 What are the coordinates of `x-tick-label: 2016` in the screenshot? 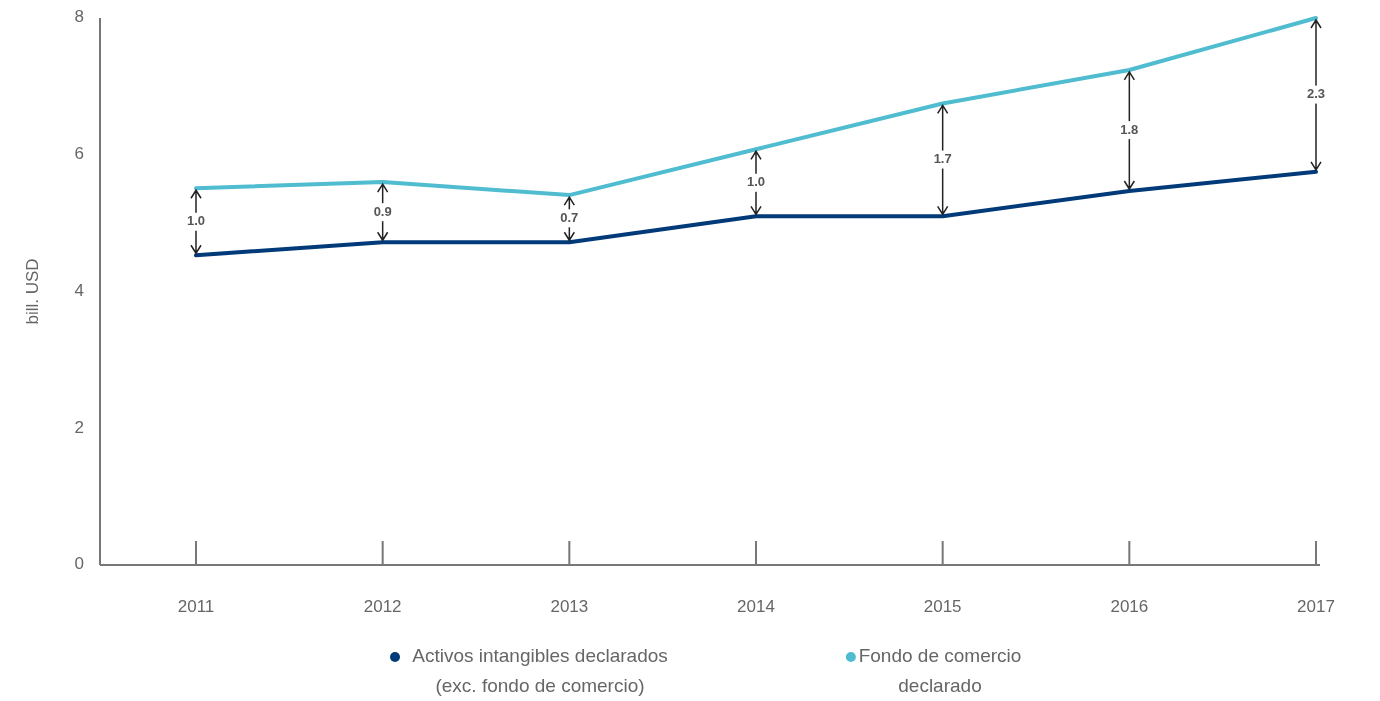 It's located at (1129, 606).